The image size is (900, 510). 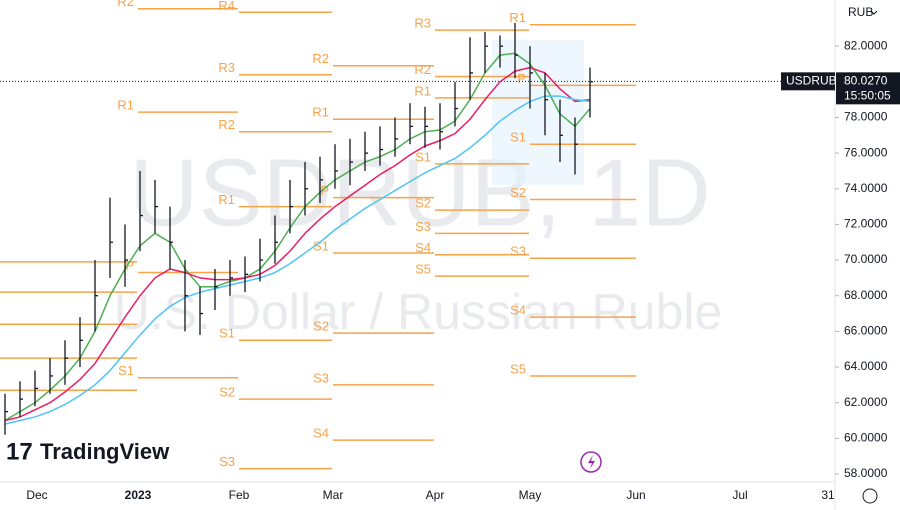 What do you see at coordinates (530, 495) in the screenshot?
I see `x-tick-label: May` at bounding box center [530, 495].